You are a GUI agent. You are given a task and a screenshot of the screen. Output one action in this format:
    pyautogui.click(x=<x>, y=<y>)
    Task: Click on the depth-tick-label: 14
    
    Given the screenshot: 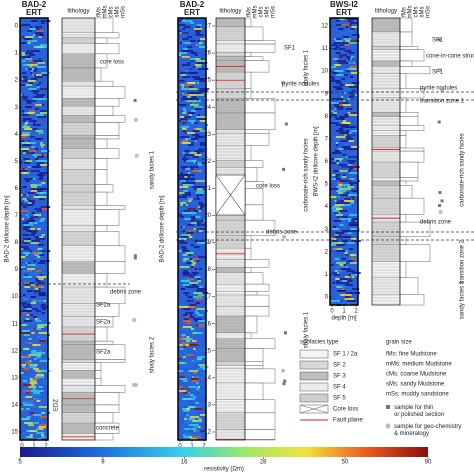 What is the action you would take?
    pyautogui.click(x=14, y=406)
    